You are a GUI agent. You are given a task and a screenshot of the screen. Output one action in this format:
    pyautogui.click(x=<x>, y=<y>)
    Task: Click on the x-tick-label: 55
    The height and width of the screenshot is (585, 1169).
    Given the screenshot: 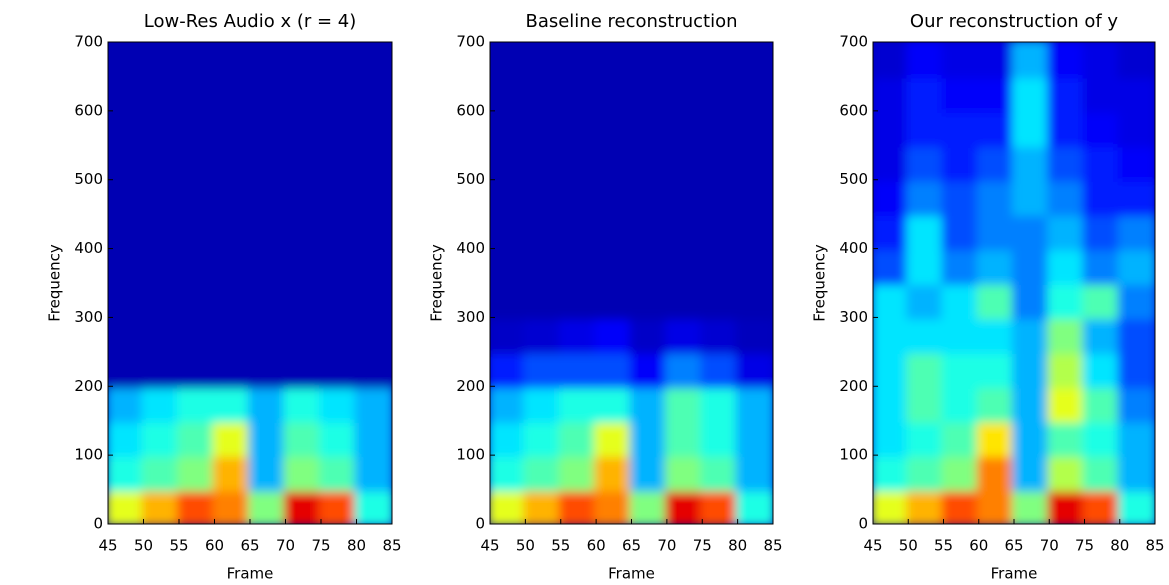 What is the action you would take?
    pyautogui.click(x=943, y=546)
    